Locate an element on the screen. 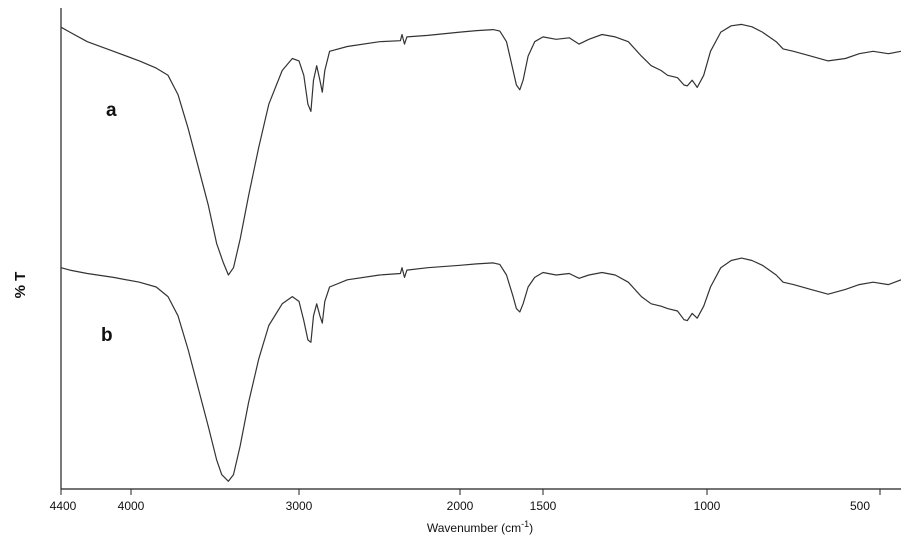 The width and height of the screenshot is (901, 545). x-axis-label-sup: -1 is located at coordinates (525, 524).